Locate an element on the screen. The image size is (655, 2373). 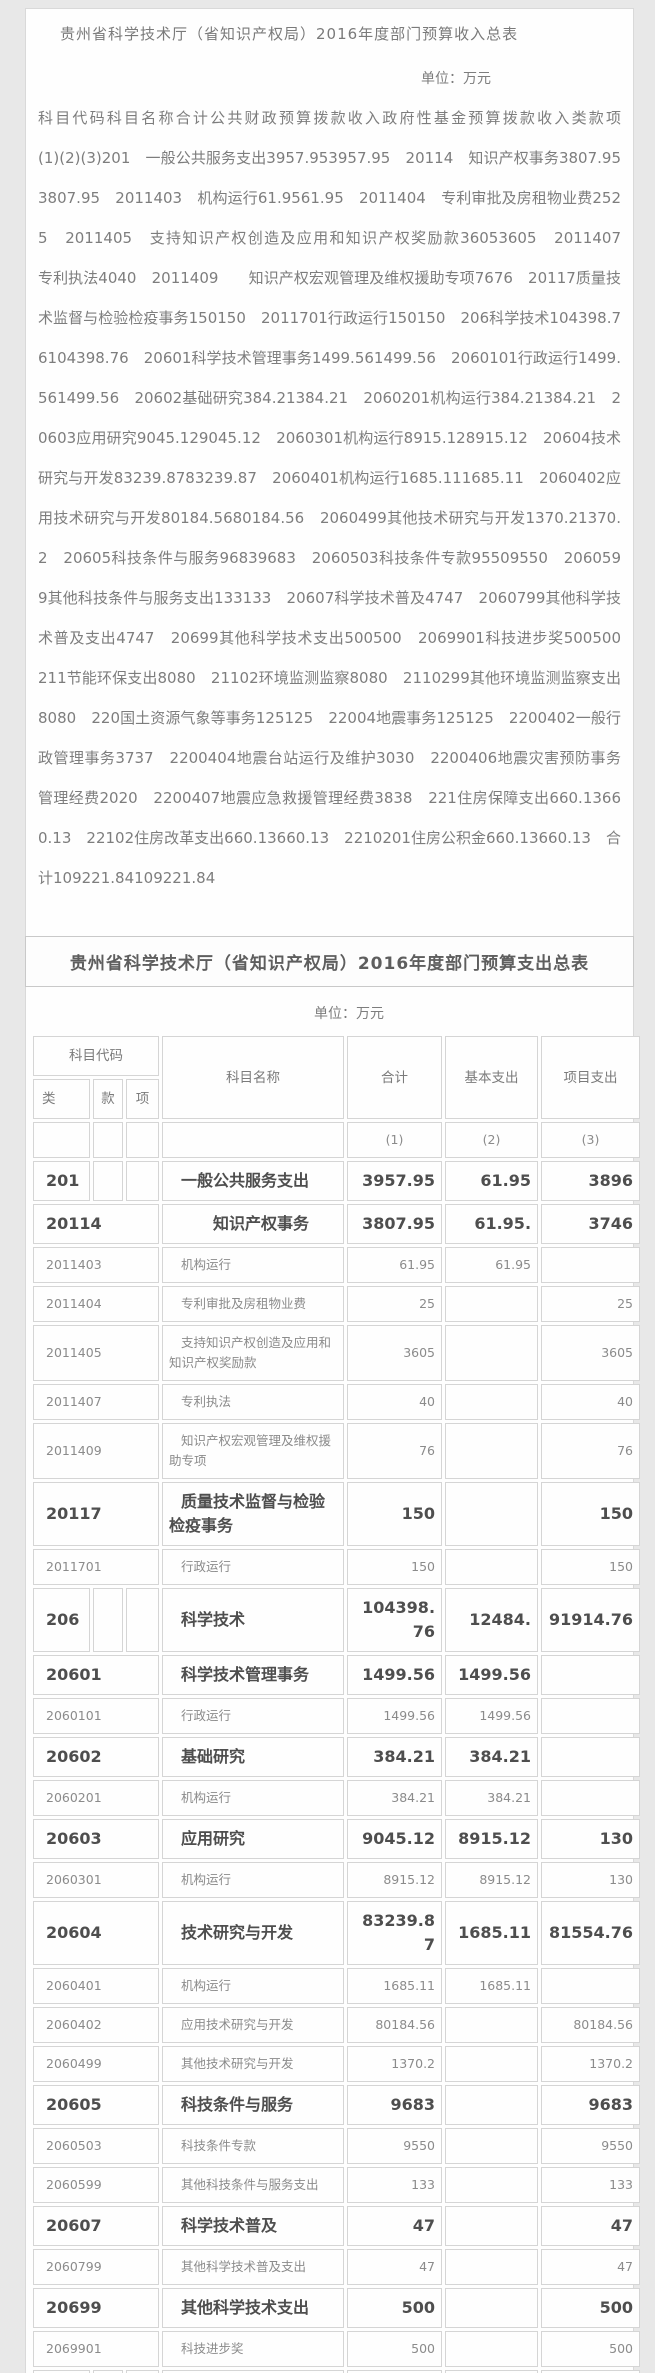
name-cell: 节能环保支出 is located at coordinates (253, 2371).